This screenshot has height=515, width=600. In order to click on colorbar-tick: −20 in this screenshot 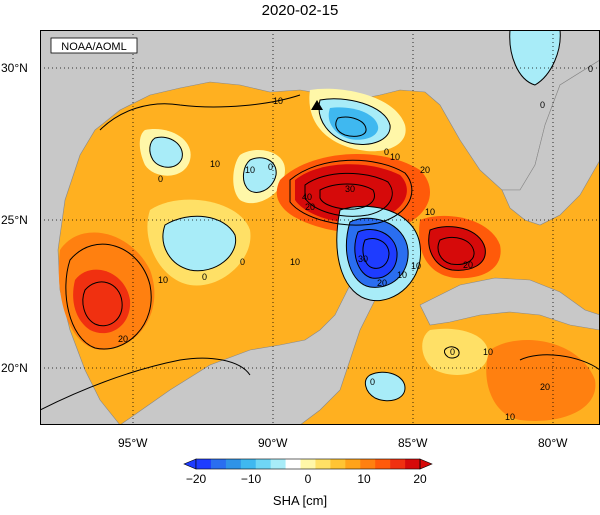, I will do `click(196, 479)`.